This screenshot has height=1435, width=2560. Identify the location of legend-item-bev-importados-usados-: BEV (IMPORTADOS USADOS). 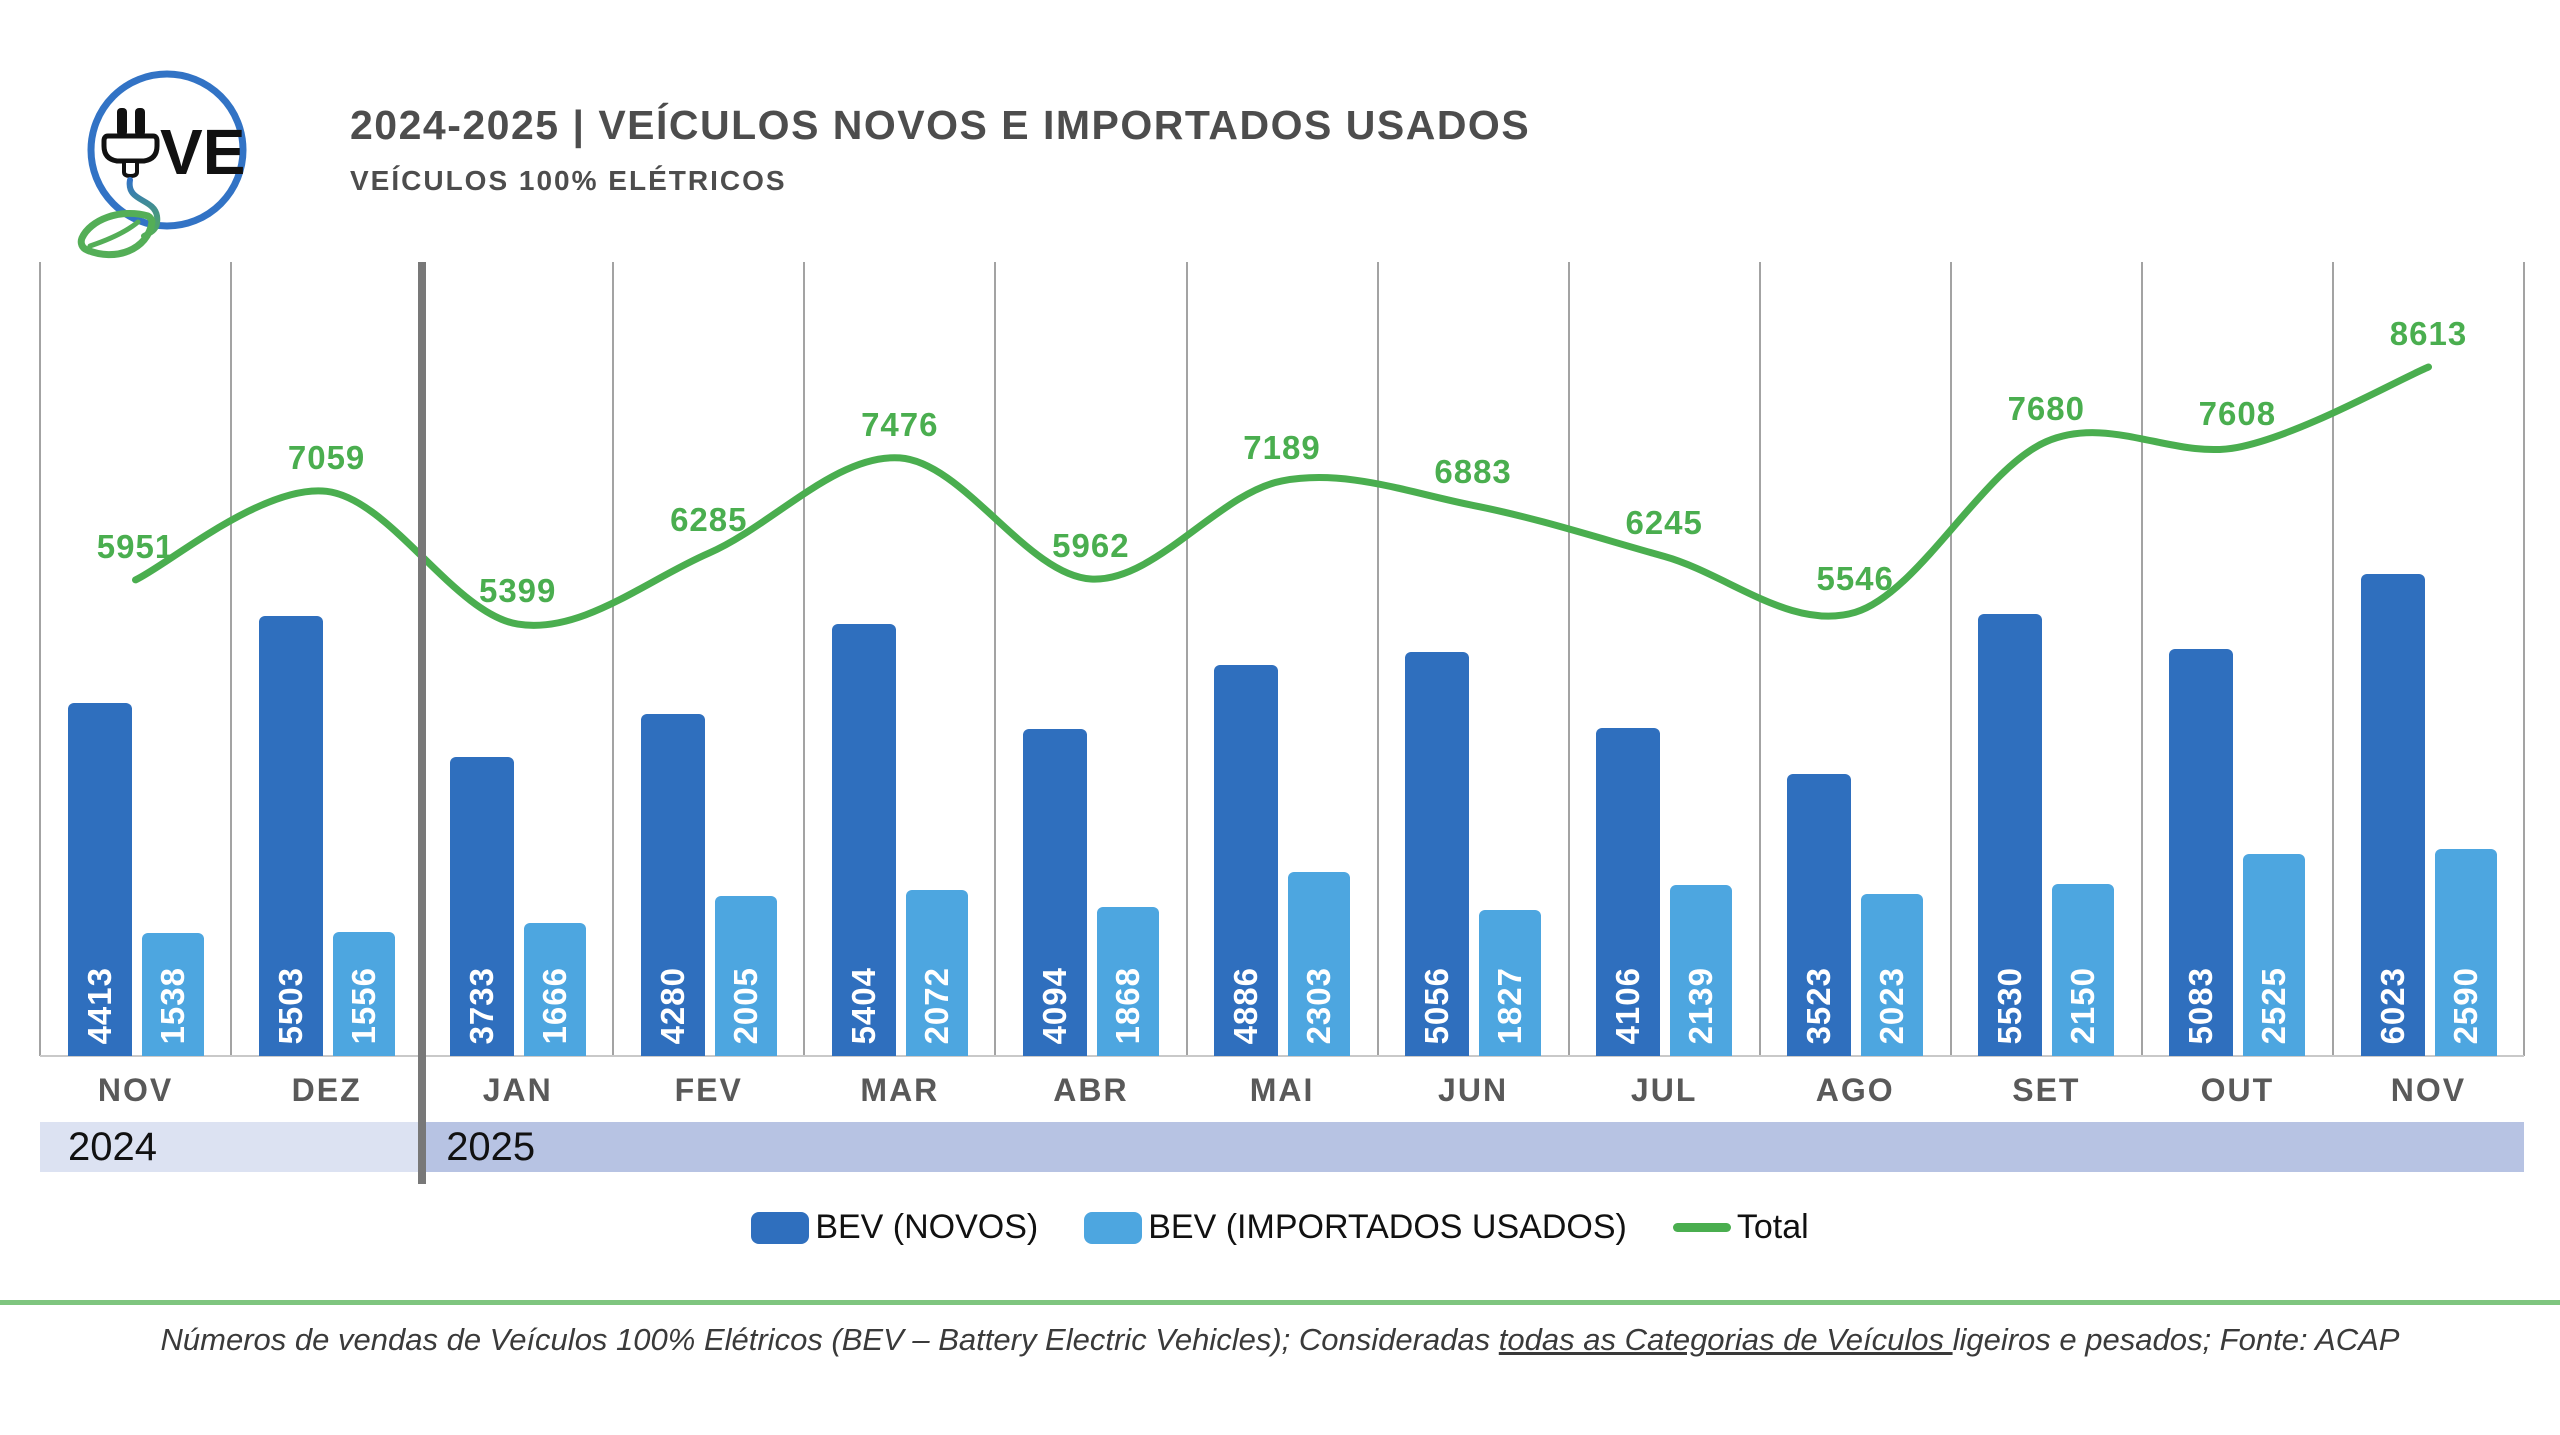
(1355, 1227).